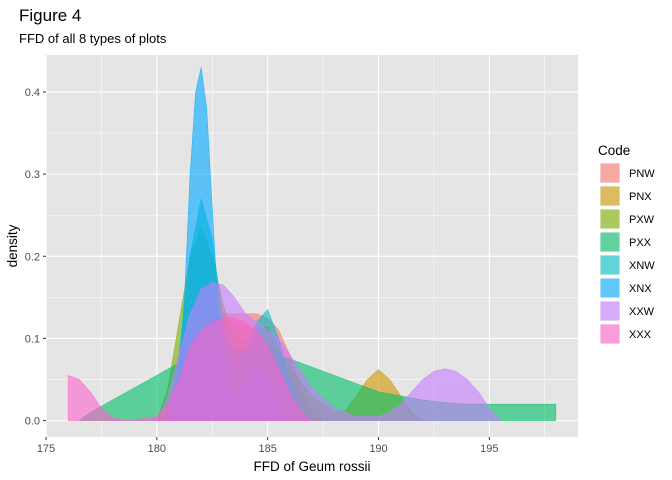  I want to click on legend-label-xnw: XNW, so click(642, 266).